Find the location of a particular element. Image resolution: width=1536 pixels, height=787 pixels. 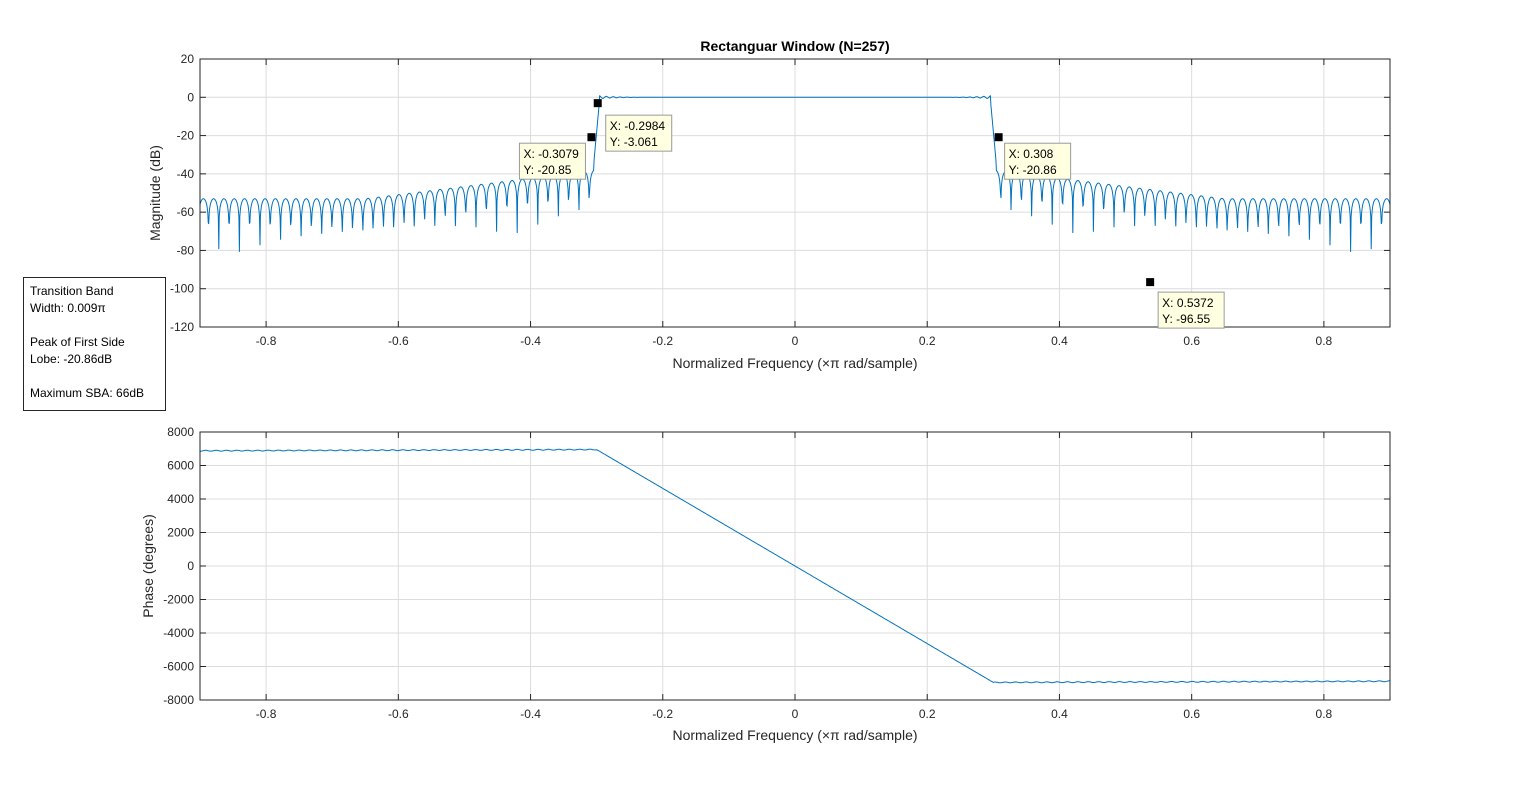

datatip-x-label: X: 0.308 is located at coordinates (1031, 154).